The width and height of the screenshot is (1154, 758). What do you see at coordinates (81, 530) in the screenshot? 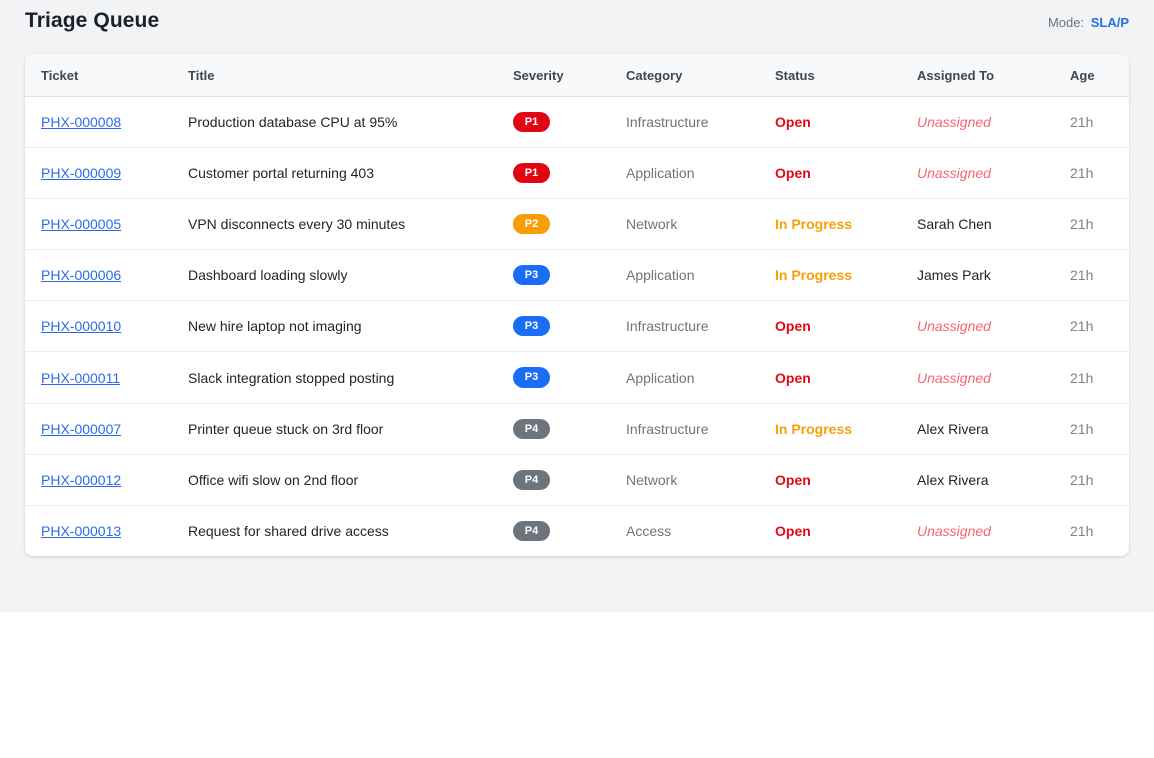
I see `ticket-link: PHX-000013` at bounding box center [81, 530].